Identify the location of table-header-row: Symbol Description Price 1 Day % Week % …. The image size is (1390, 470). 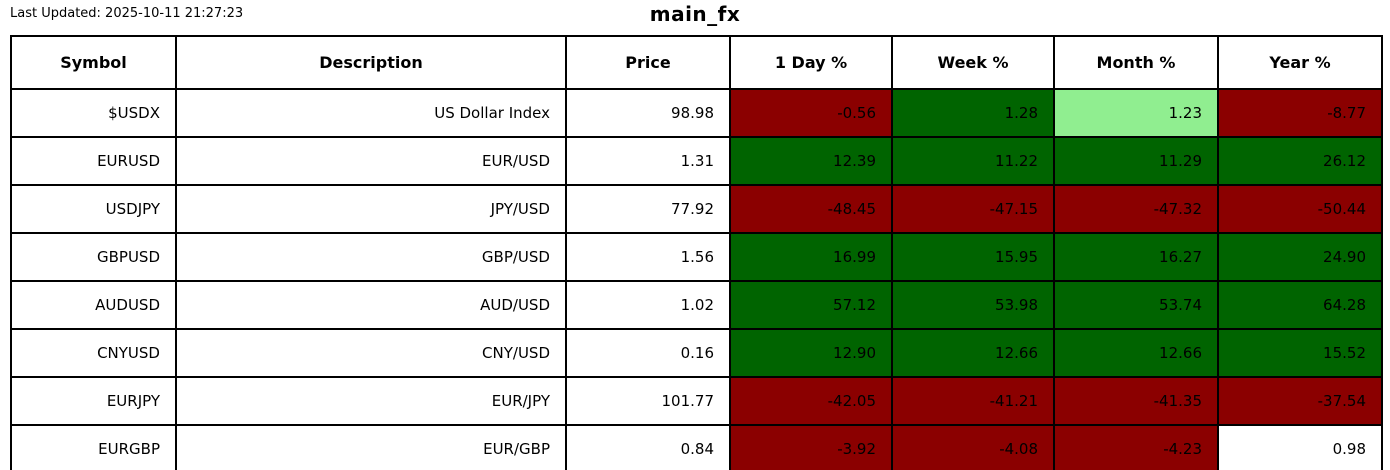
(696, 62).